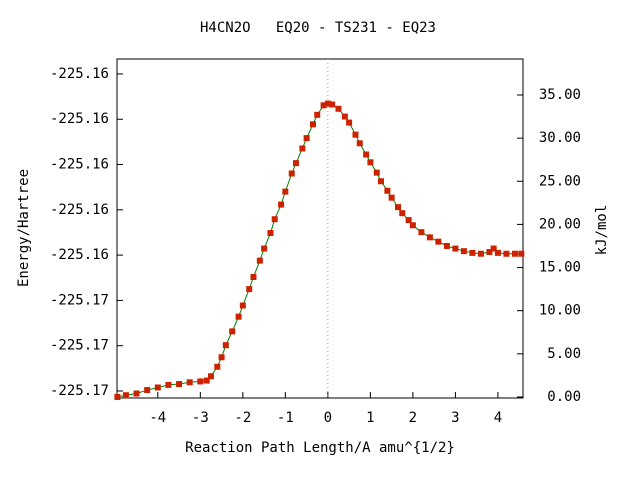 The width and height of the screenshot is (640, 480). What do you see at coordinates (560, 181) in the screenshot?
I see `y2-tick-label: 25.00` at bounding box center [560, 181].